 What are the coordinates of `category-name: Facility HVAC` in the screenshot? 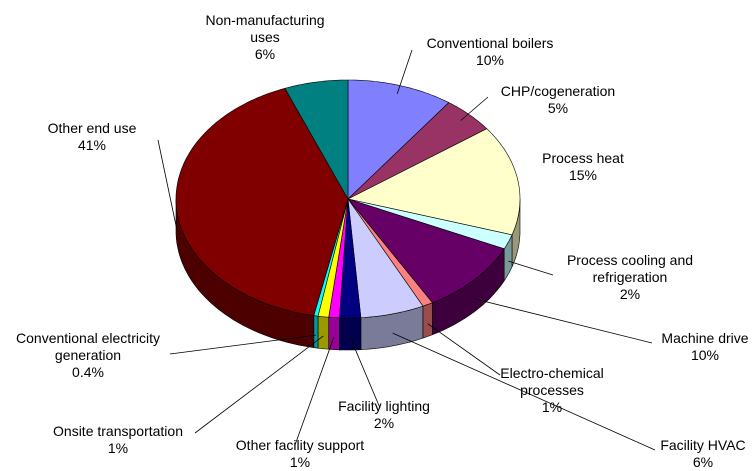 It's located at (703, 445).